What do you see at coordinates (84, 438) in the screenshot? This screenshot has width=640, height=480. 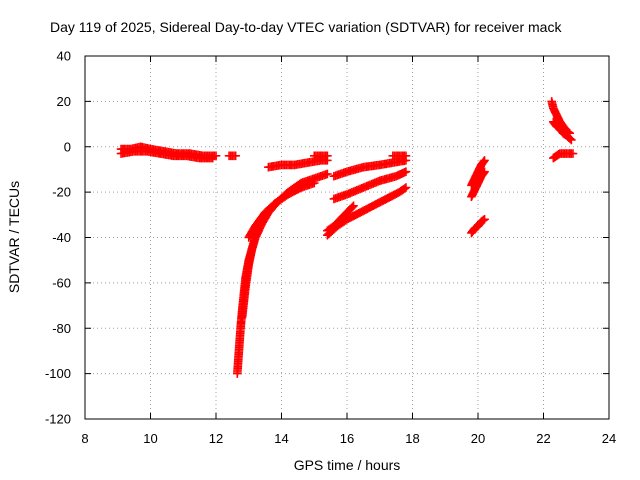 I see `x-tick-label: 8` at bounding box center [84, 438].